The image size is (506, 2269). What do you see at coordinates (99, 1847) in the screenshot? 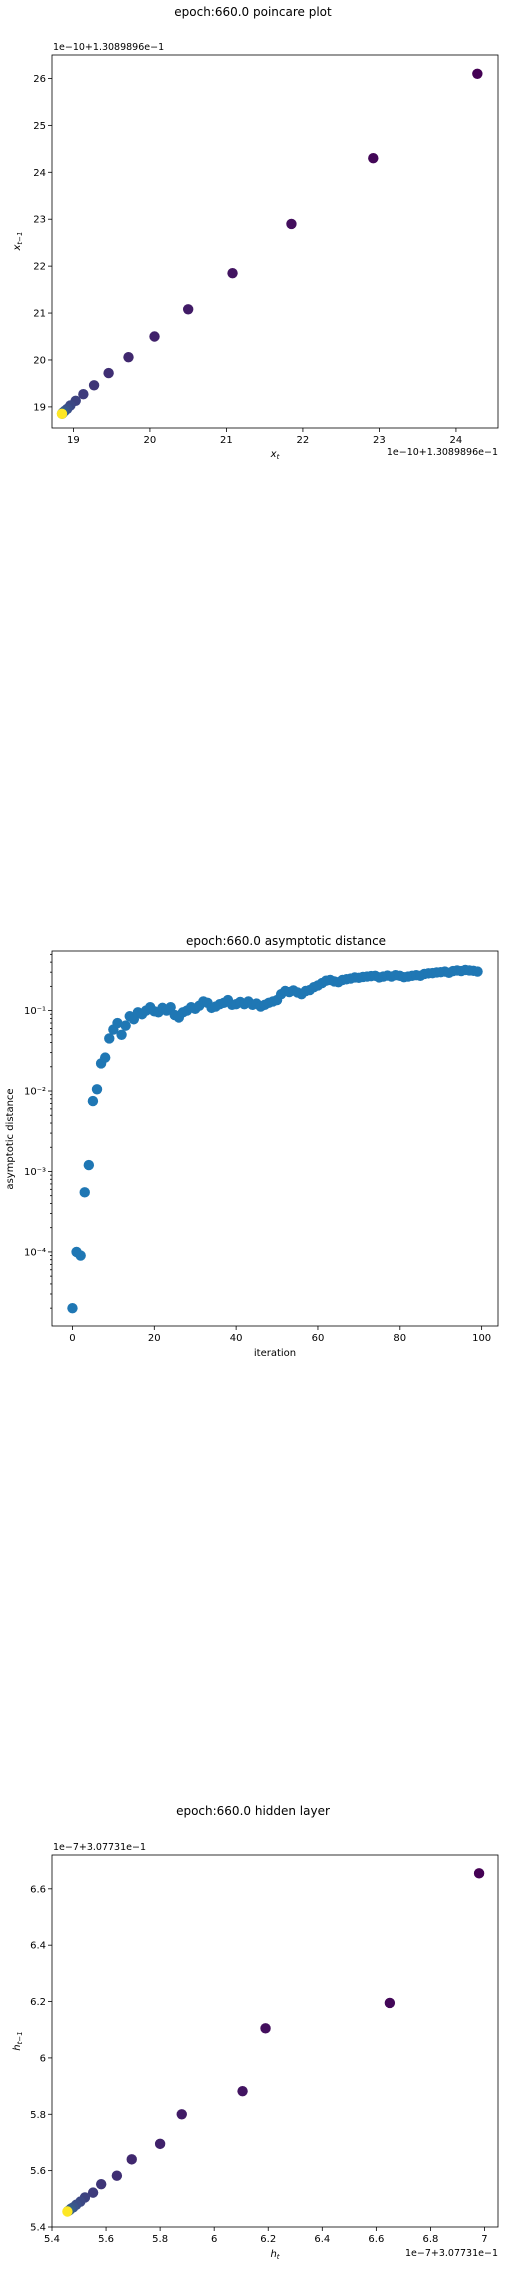
I see `y-offset-label: 1e−7+3.07731e−1` at bounding box center [99, 1847].